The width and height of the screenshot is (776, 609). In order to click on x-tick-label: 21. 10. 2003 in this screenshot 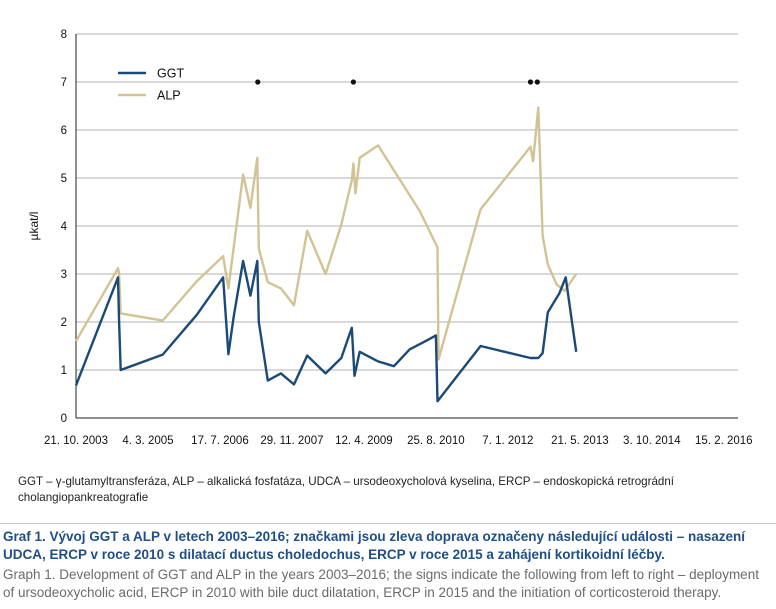, I will do `click(76, 441)`.